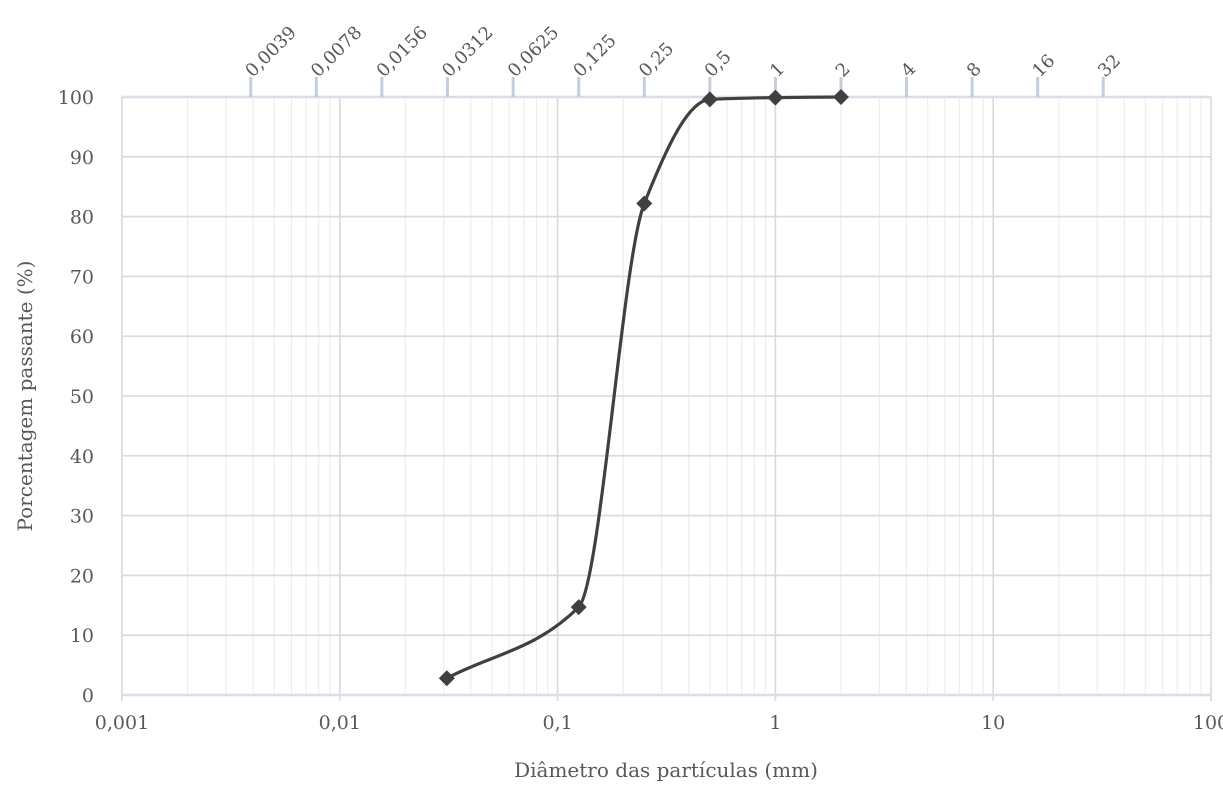 This screenshot has width=1223, height=785. I want to click on y-axis-title: Porcentagem passante (%), so click(25, 396).